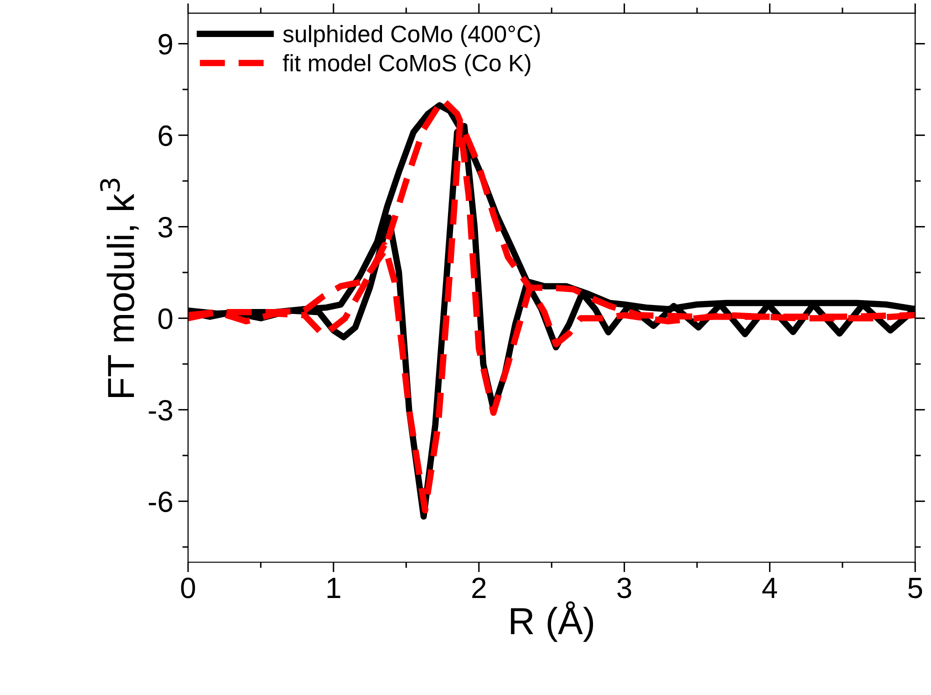 The height and width of the screenshot is (695, 931). I want to click on y-tick-label: 0, so click(165, 319).